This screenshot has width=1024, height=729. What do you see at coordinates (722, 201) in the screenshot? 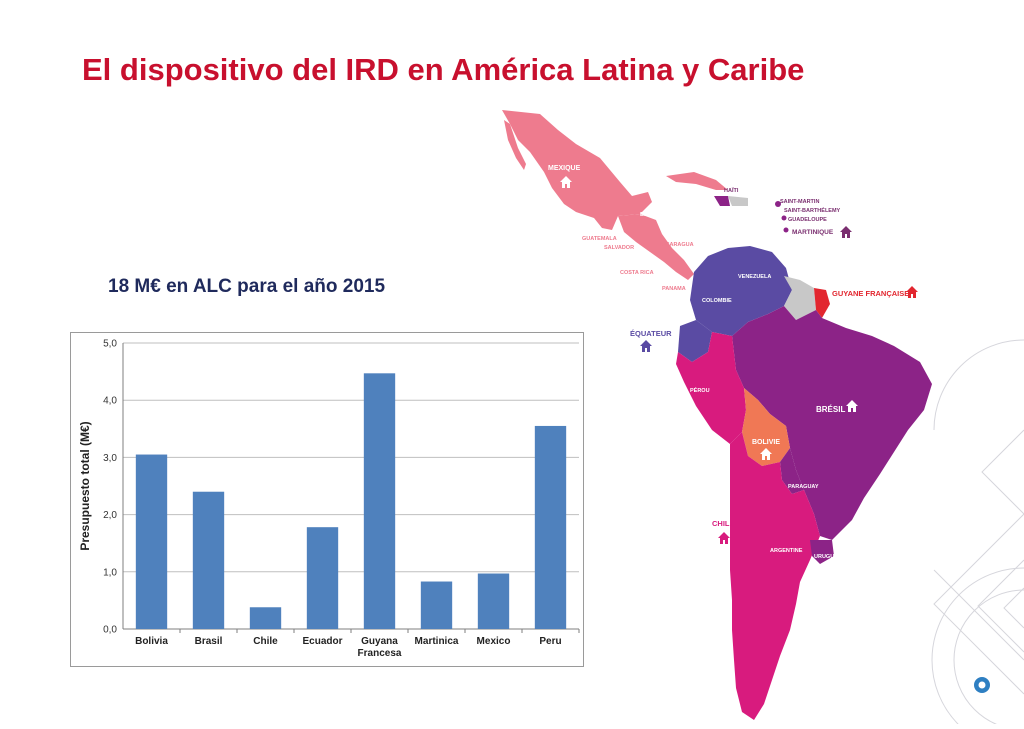
I see `haiti-island` at bounding box center [722, 201].